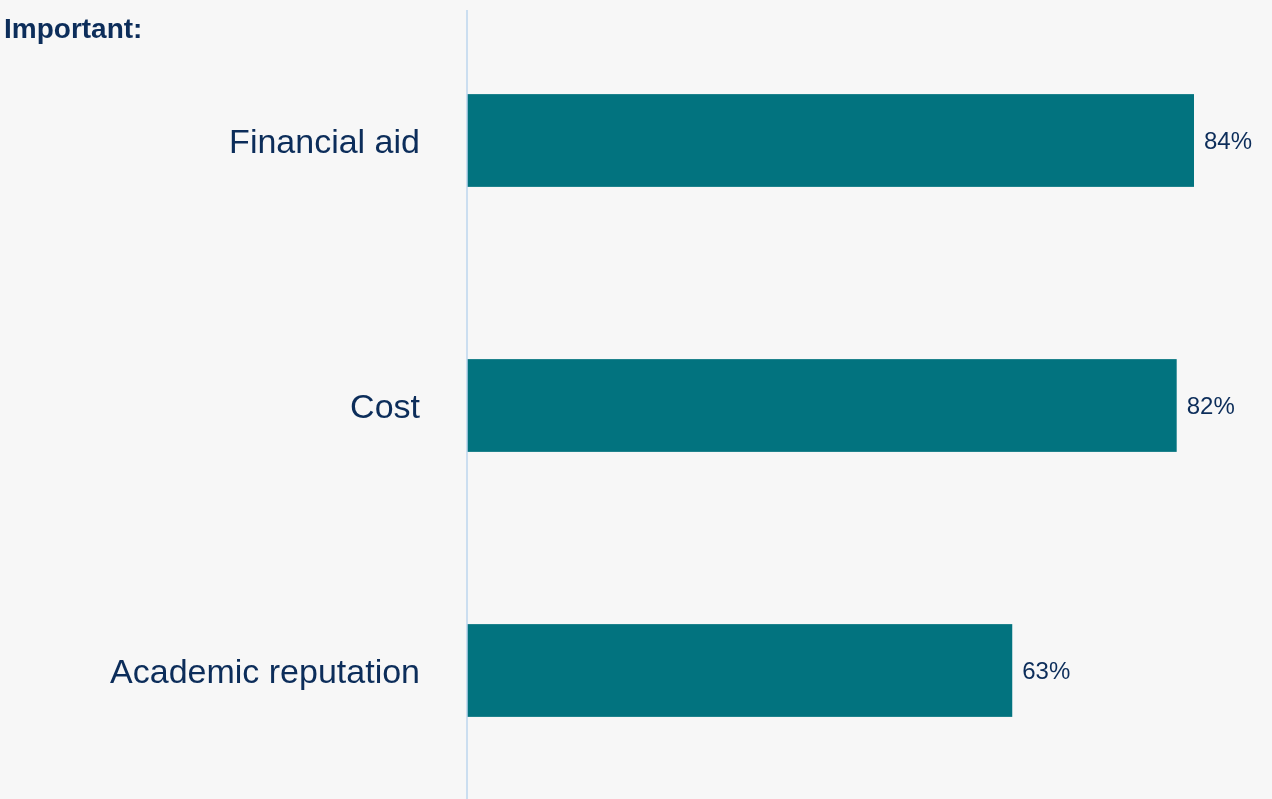  What do you see at coordinates (1046, 670) in the screenshot?
I see `data-label: 63%` at bounding box center [1046, 670].